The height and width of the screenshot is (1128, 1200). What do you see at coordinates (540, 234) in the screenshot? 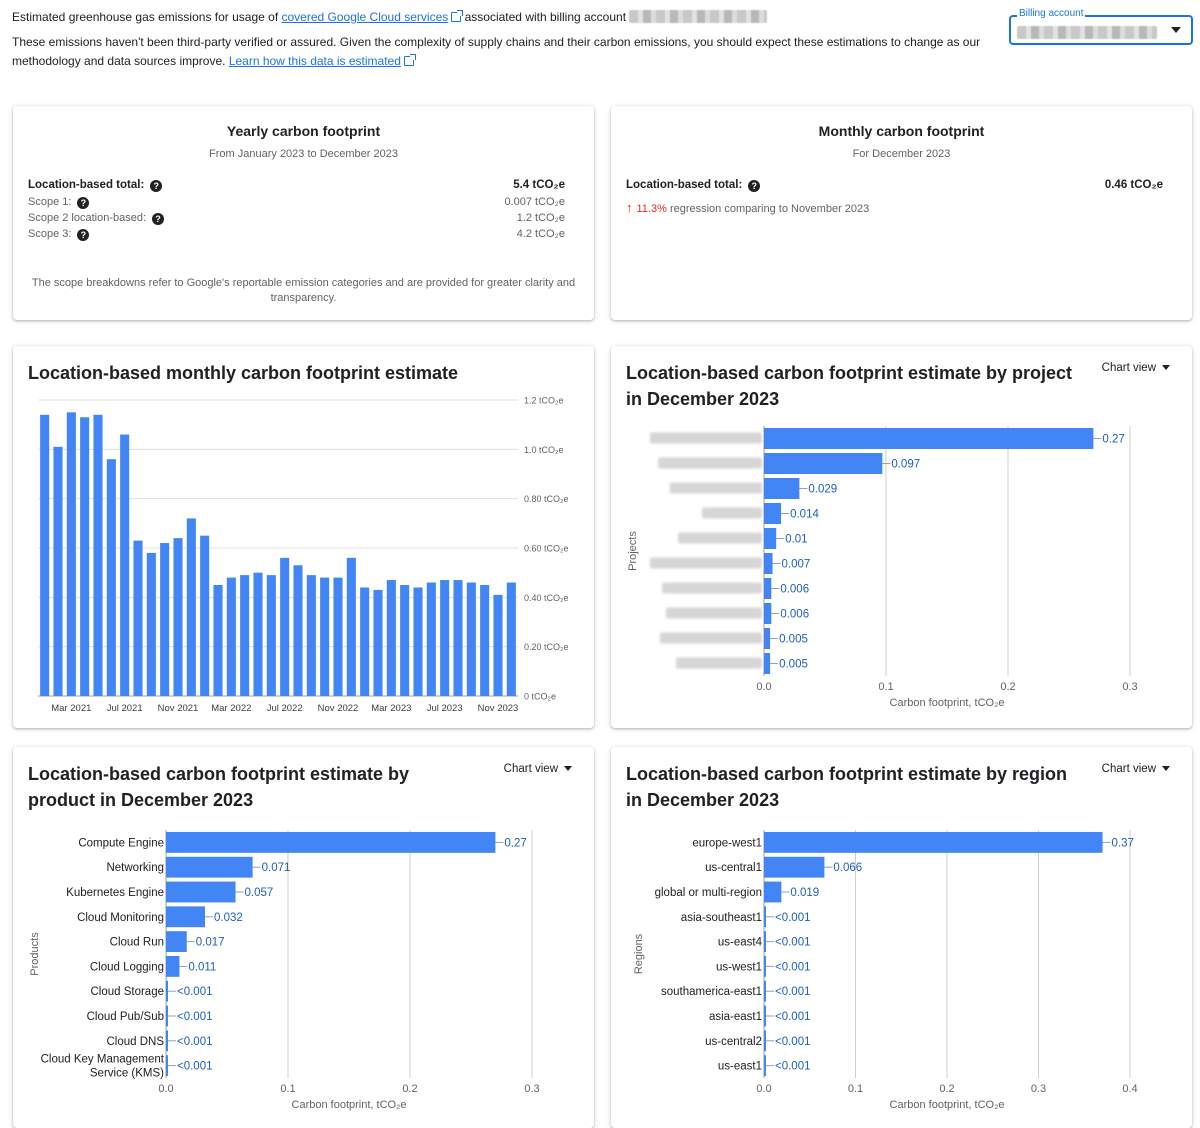
I see `scope3-value: 4.2 tCO₂e` at bounding box center [540, 234].